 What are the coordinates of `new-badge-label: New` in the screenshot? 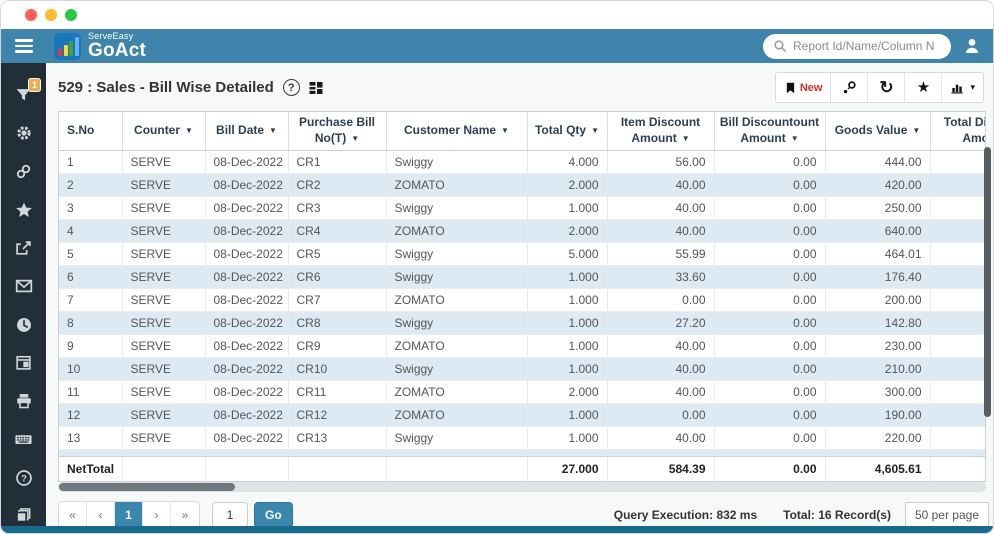 It's located at (811, 87).